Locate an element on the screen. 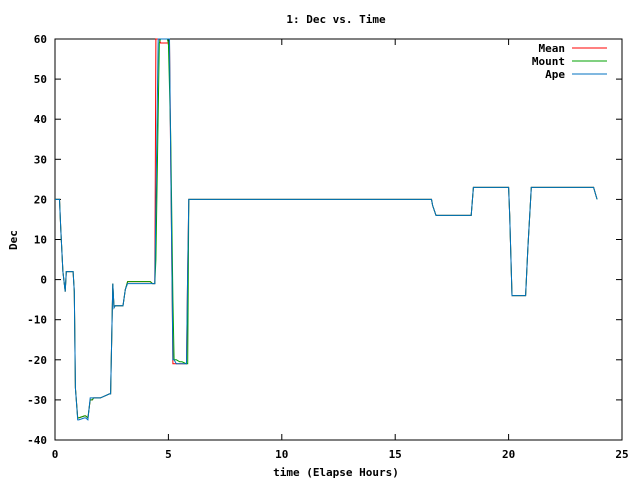 Image resolution: width=640 pixels, height=480 pixels. legend-label-ape: Ape is located at coordinates (555, 74).